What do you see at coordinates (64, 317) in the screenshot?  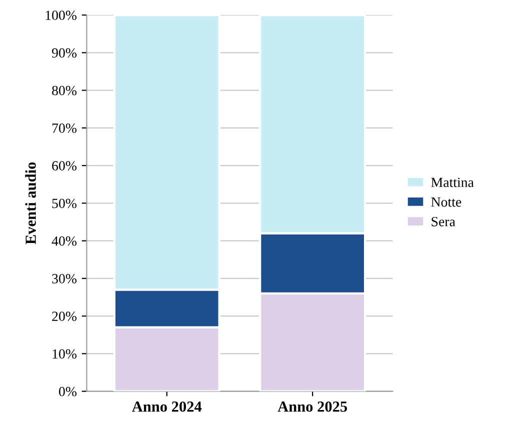 I see `y-tick-label: 20%` at bounding box center [64, 317].